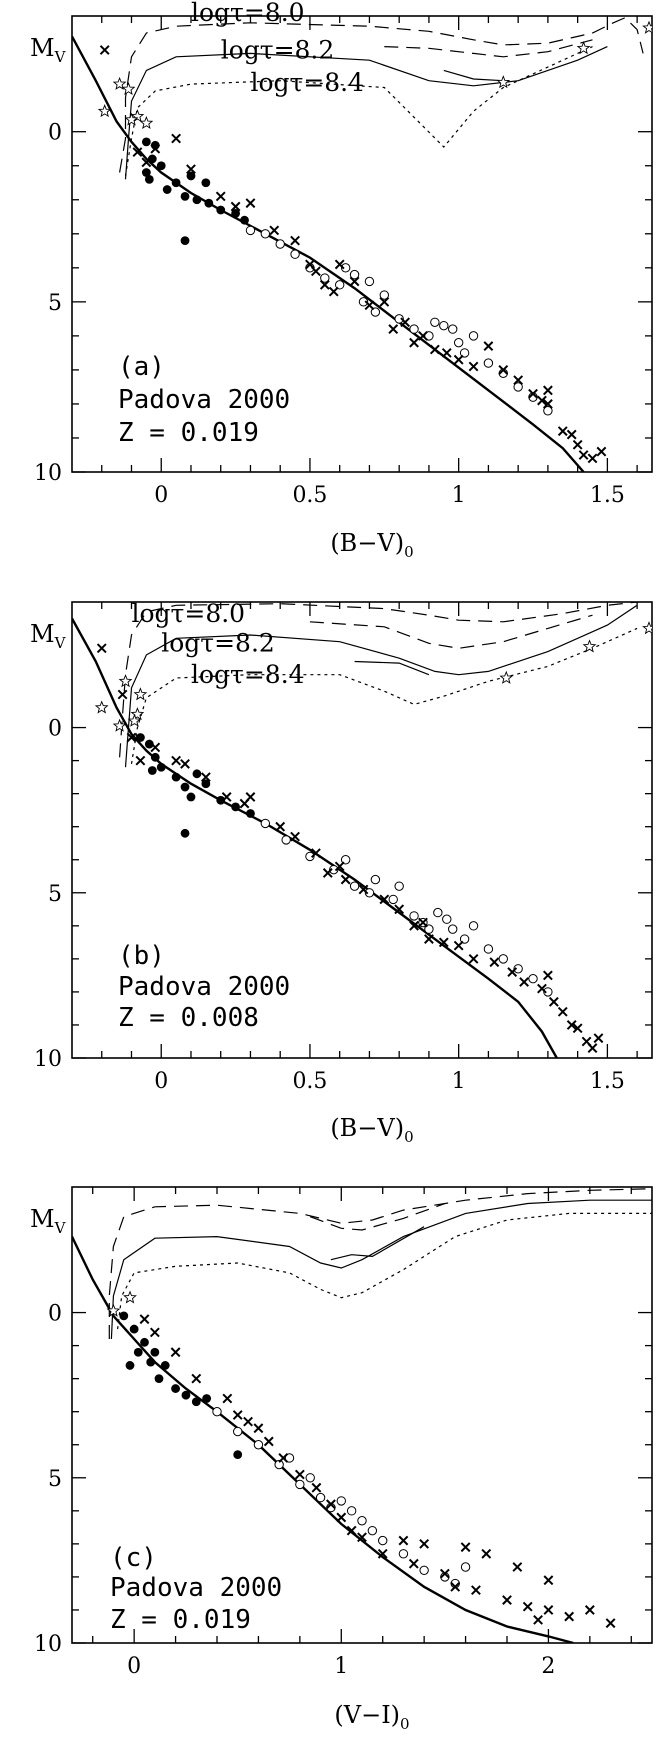 The image size is (672, 1747). What do you see at coordinates (459, 495) in the screenshot?
I see `x-tick-label: 1` at bounding box center [459, 495].